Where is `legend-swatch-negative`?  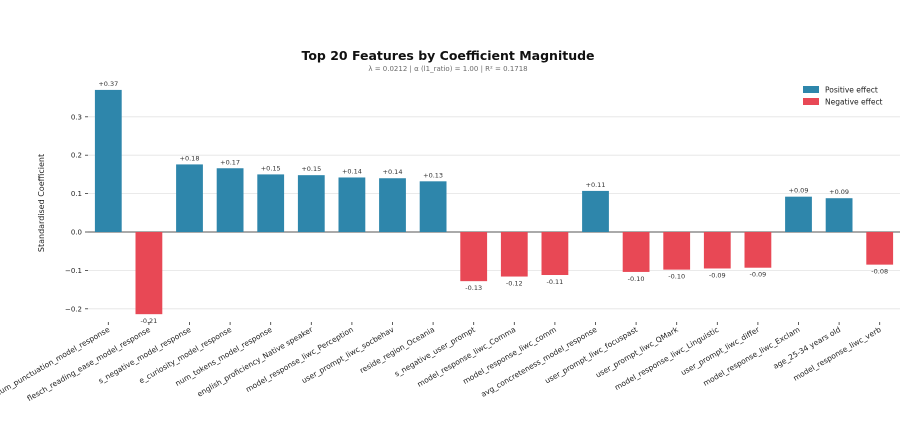
legend-swatch-negative is located at coordinates (811, 101).